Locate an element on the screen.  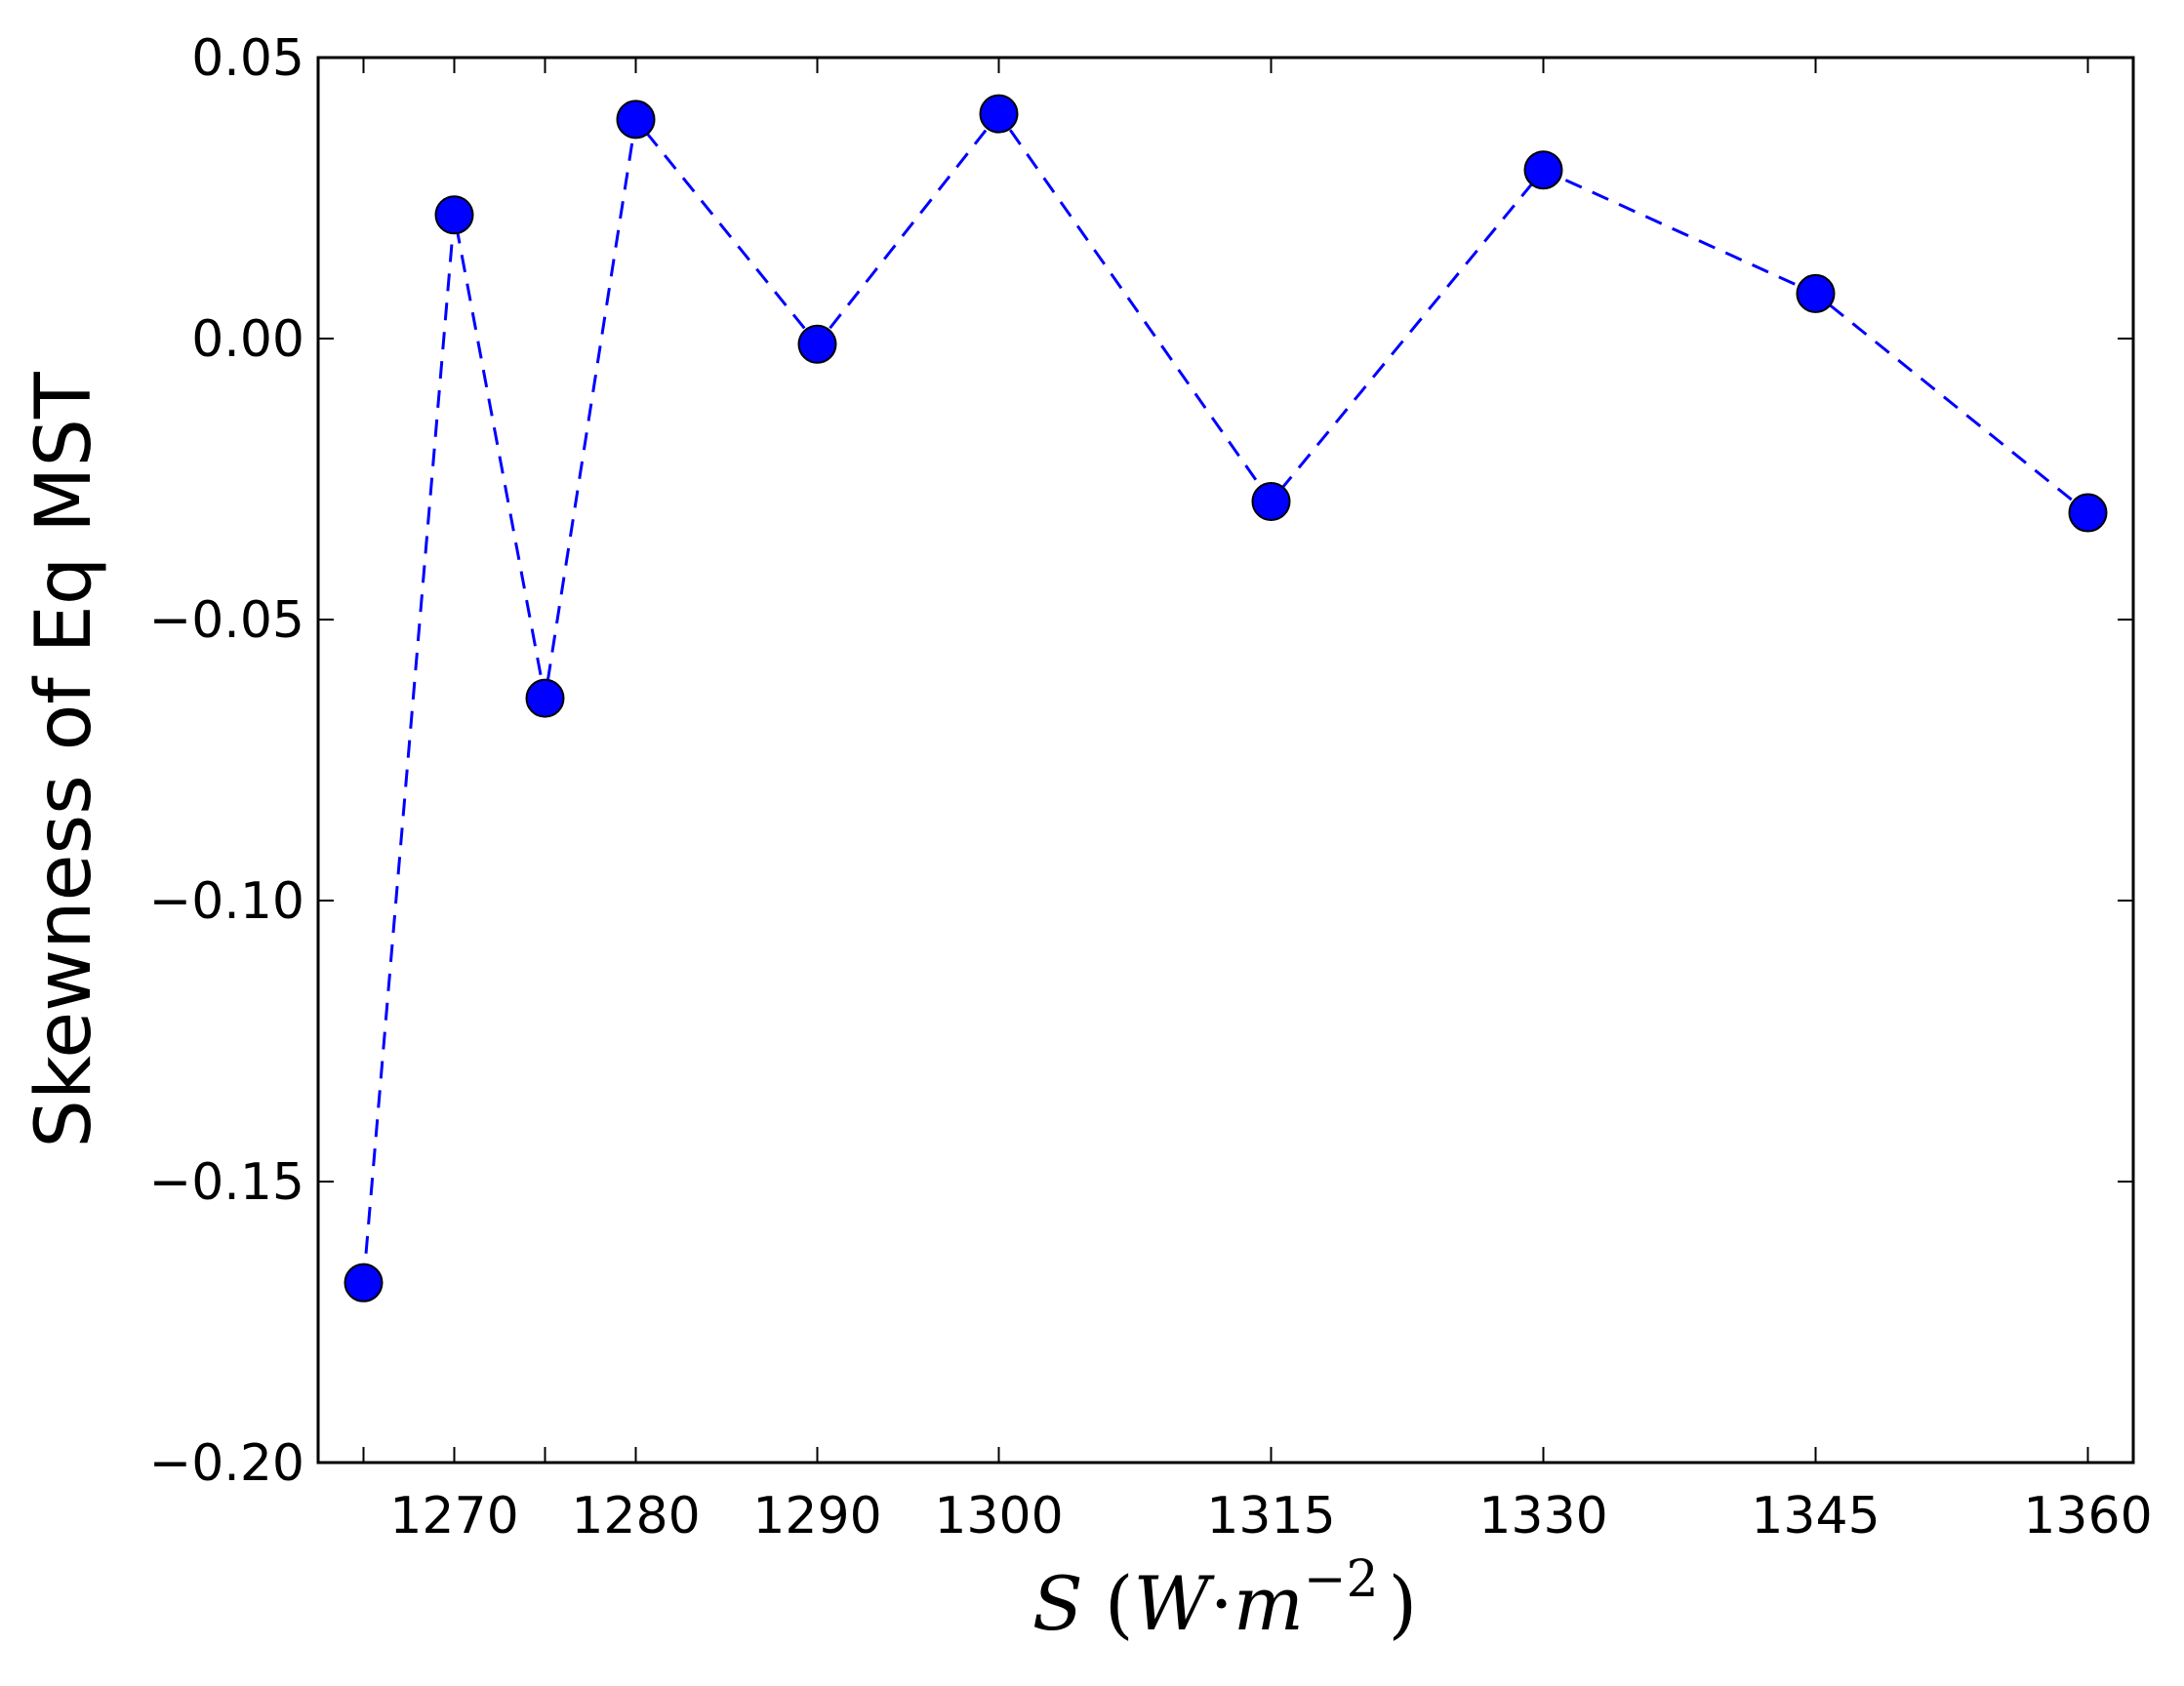
x-tick-label: 1330 is located at coordinates (1542, 1516).